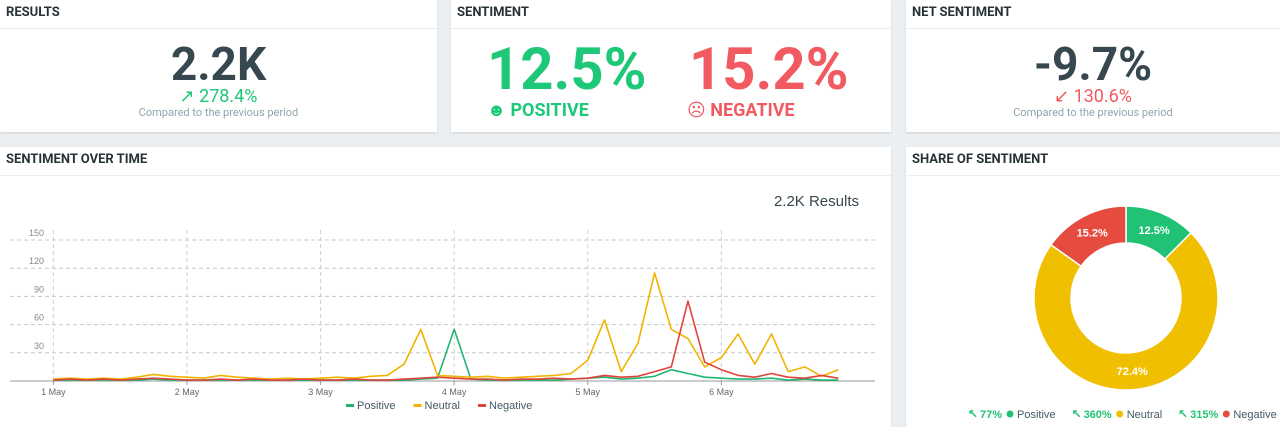 The height and width of the screenshot is (427, 1280). I want to click on positive-label: POSITIVE, so click(549, 110).